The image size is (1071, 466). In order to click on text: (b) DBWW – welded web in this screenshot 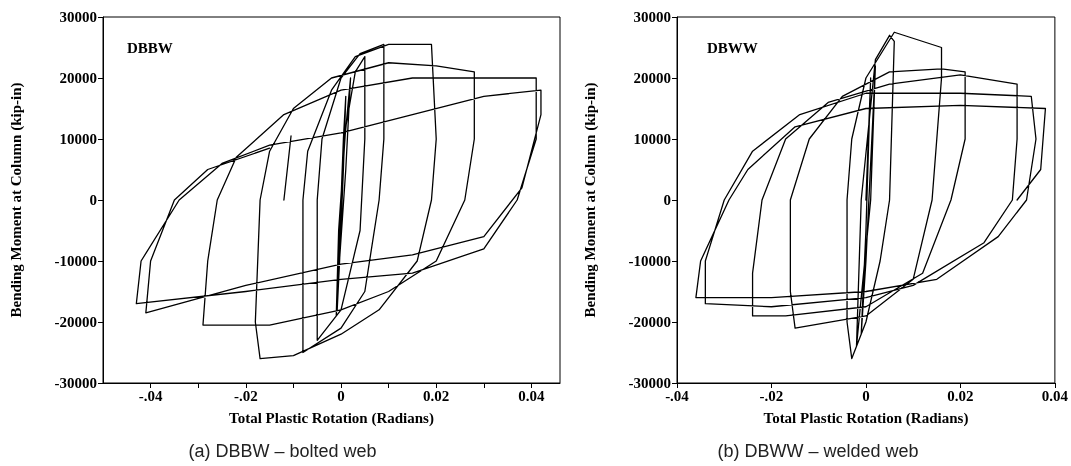, I will do `click(818, 451)`.